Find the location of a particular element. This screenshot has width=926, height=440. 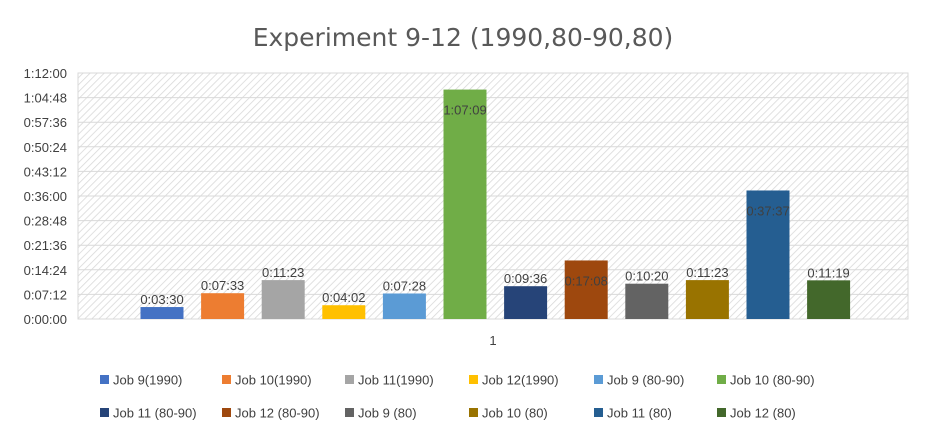

y-tick-label: 0:07:12 is located at coordinates (45, 294).